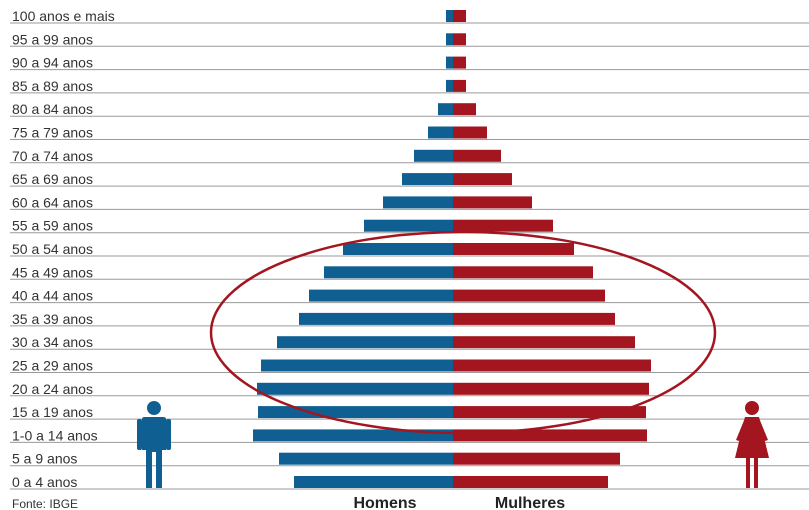 The height and width of the screenshot is (510, 809). I want to click on bar-mulheres-25-a-29-anos, so click(552, 365).